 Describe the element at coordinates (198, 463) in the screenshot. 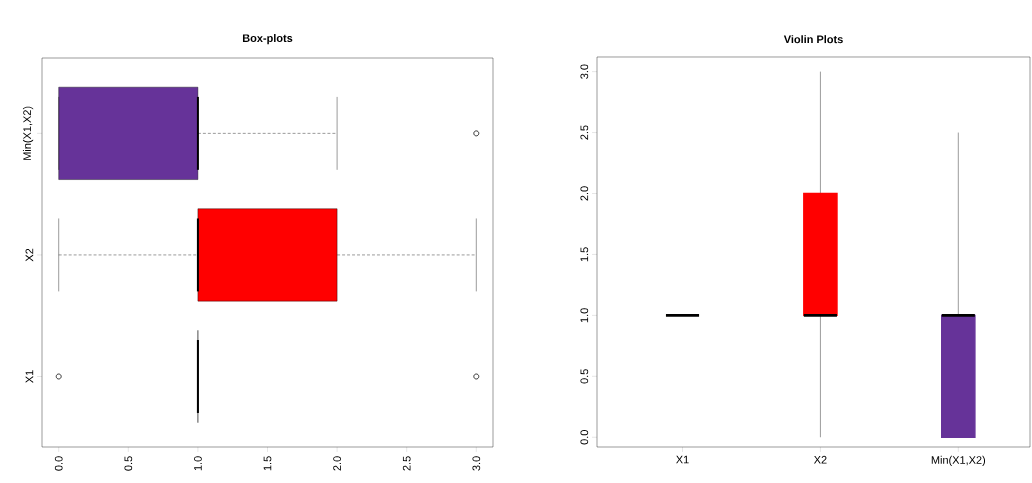

I see `x-tick-label: 1.0` at that location.